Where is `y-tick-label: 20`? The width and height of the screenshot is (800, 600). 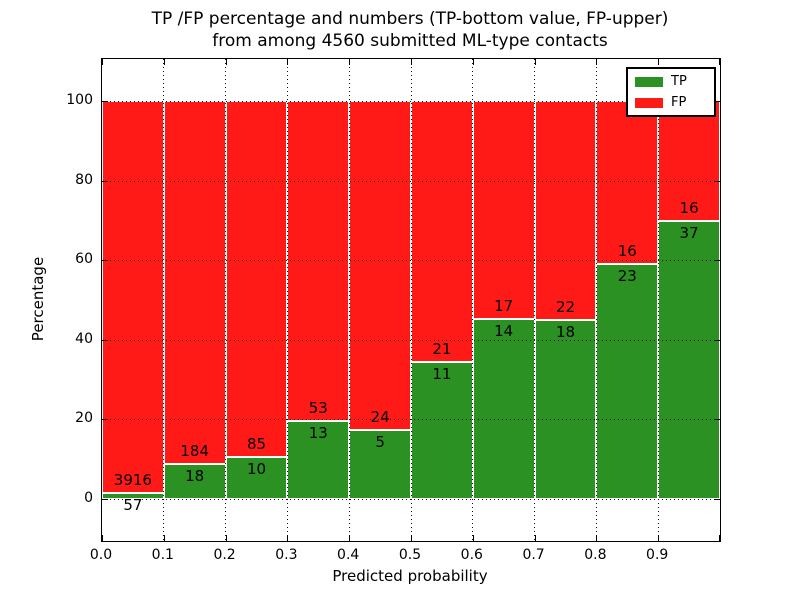
y-tick-label: 20 is located at coordinates (84, 418).